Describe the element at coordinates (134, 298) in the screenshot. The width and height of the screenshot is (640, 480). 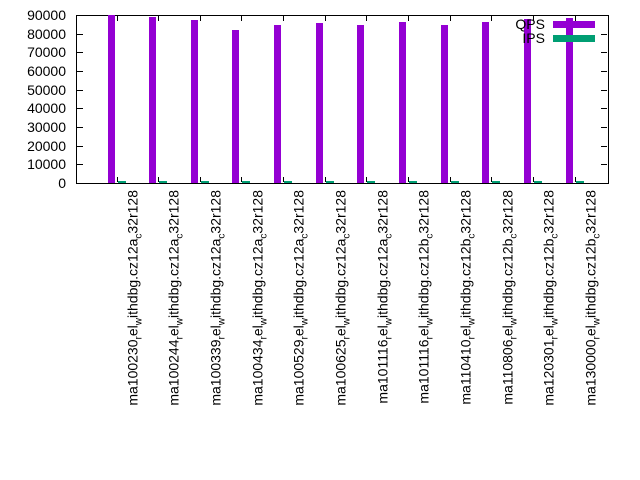
I see `x-axis-label-text: ma100230relwithdbg.cz12ac32r128` at that location.